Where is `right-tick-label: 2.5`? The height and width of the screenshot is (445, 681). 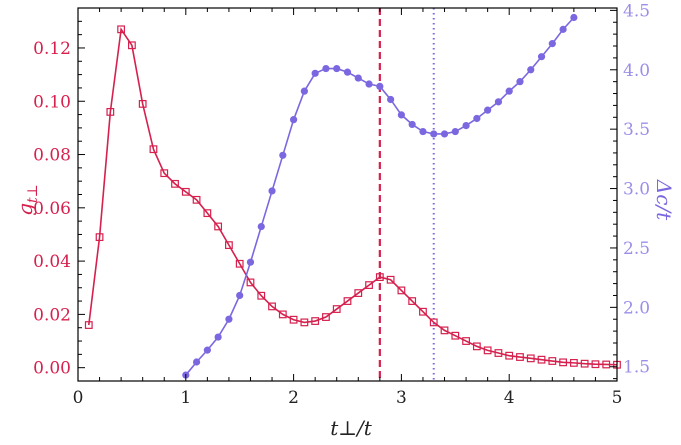
right-tick-label: 2.5 is located at coordinates (636, 249).